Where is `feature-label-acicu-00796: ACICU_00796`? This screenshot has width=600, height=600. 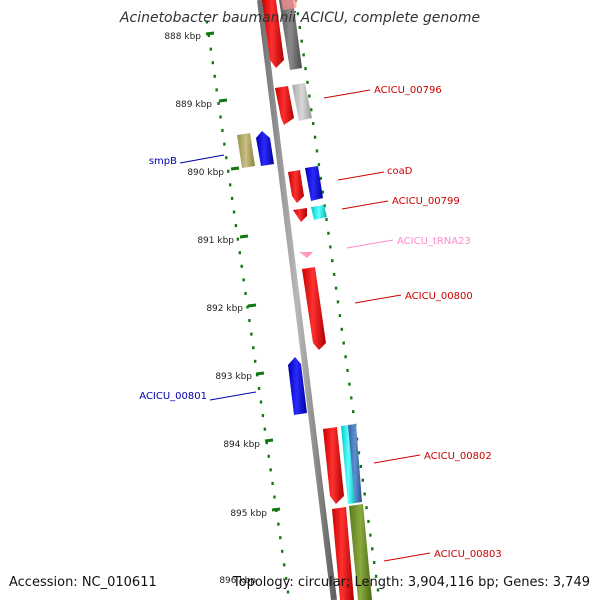 feature-label-acicu-00796: ACICU_00796 is located at coordinates (408, 90).